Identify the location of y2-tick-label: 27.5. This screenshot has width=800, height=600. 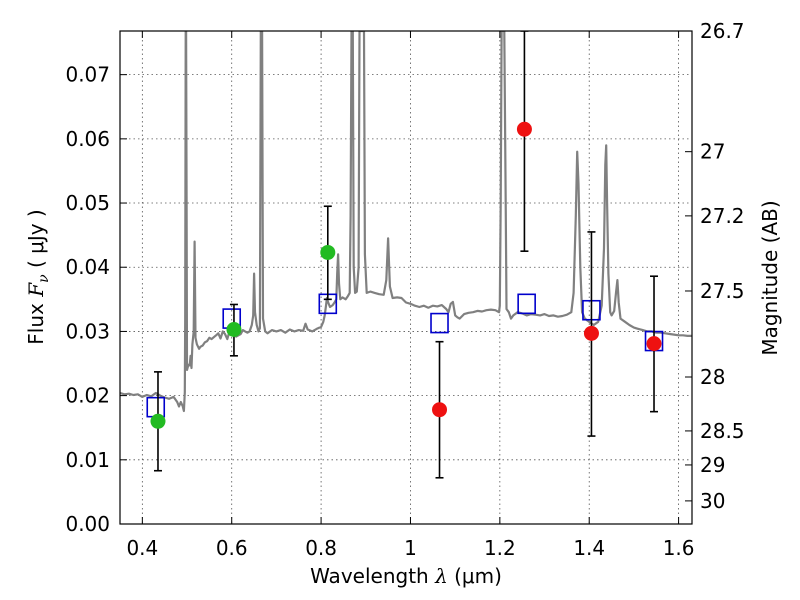
(722, 291).